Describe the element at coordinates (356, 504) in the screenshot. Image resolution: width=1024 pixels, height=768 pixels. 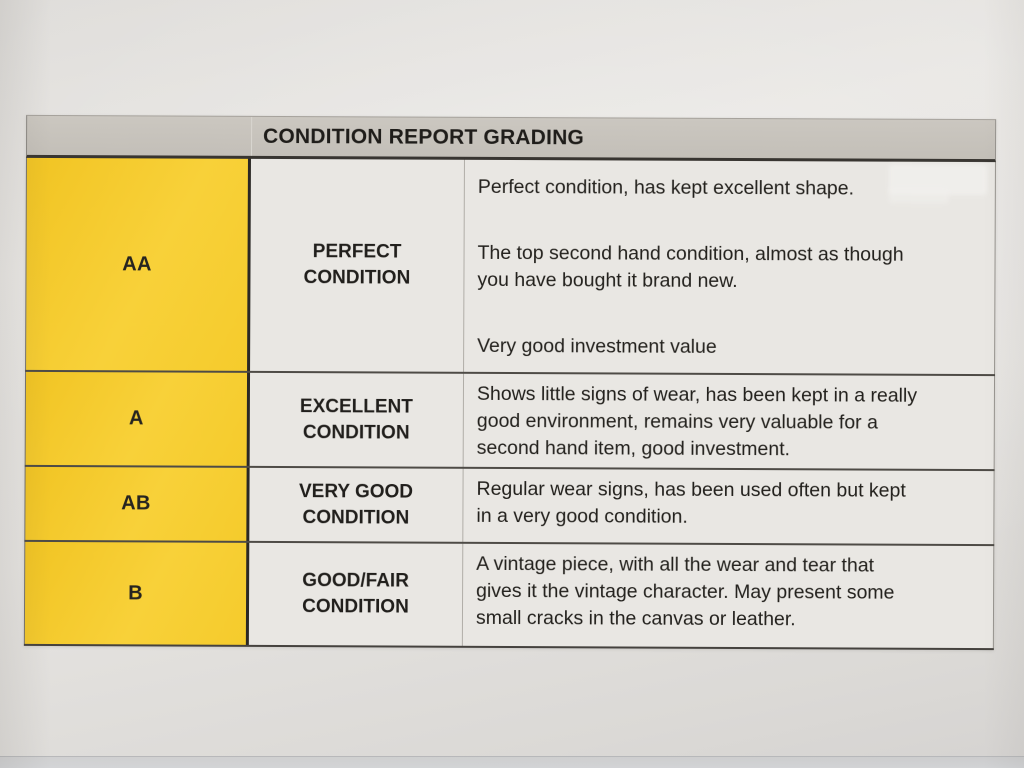
I see `condition-name-cell-ab: VERY GOOD CONDITION` at that location.